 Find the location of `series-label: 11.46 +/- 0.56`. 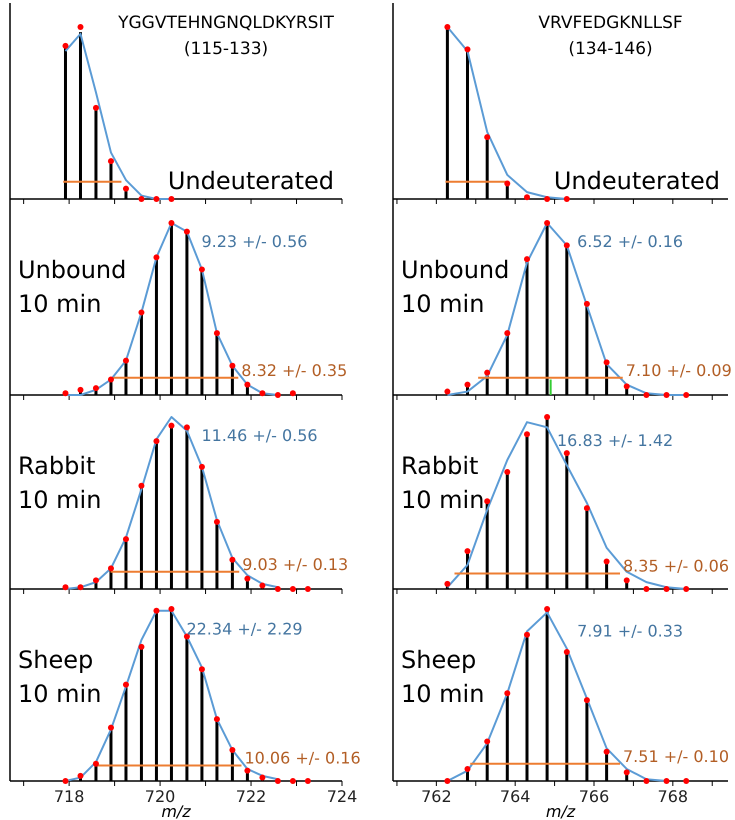

series-label: 11.46 +/- 0.56 is located at coordinates (259, 435).